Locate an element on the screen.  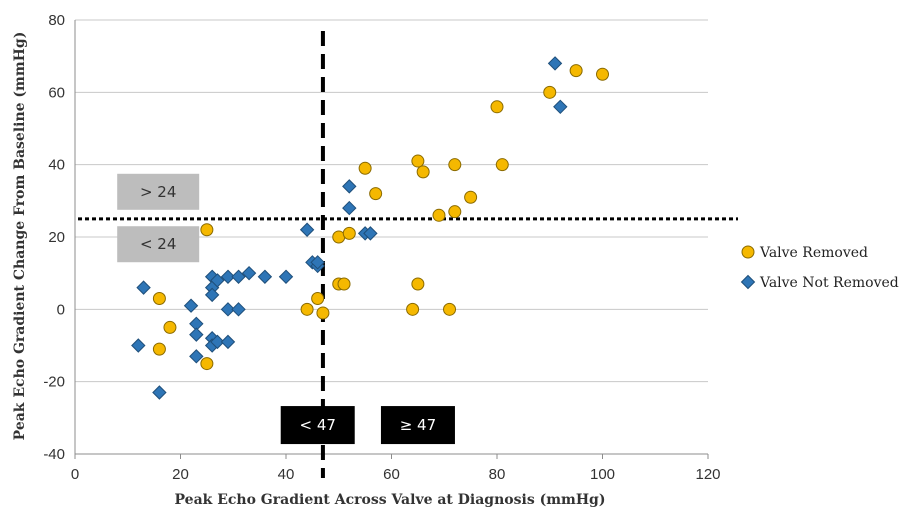
x-tick-label: 60 is located at coordinates (391, 474).